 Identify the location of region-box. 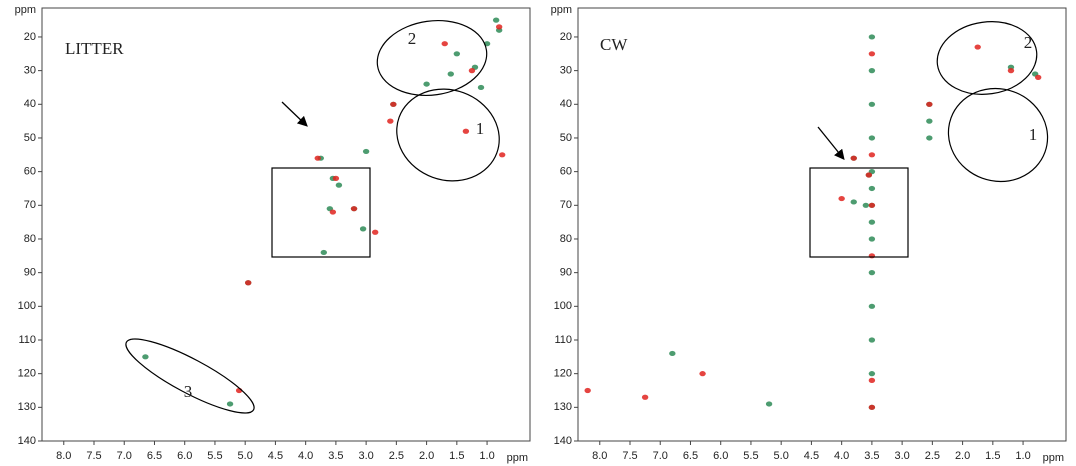
(859, 212).